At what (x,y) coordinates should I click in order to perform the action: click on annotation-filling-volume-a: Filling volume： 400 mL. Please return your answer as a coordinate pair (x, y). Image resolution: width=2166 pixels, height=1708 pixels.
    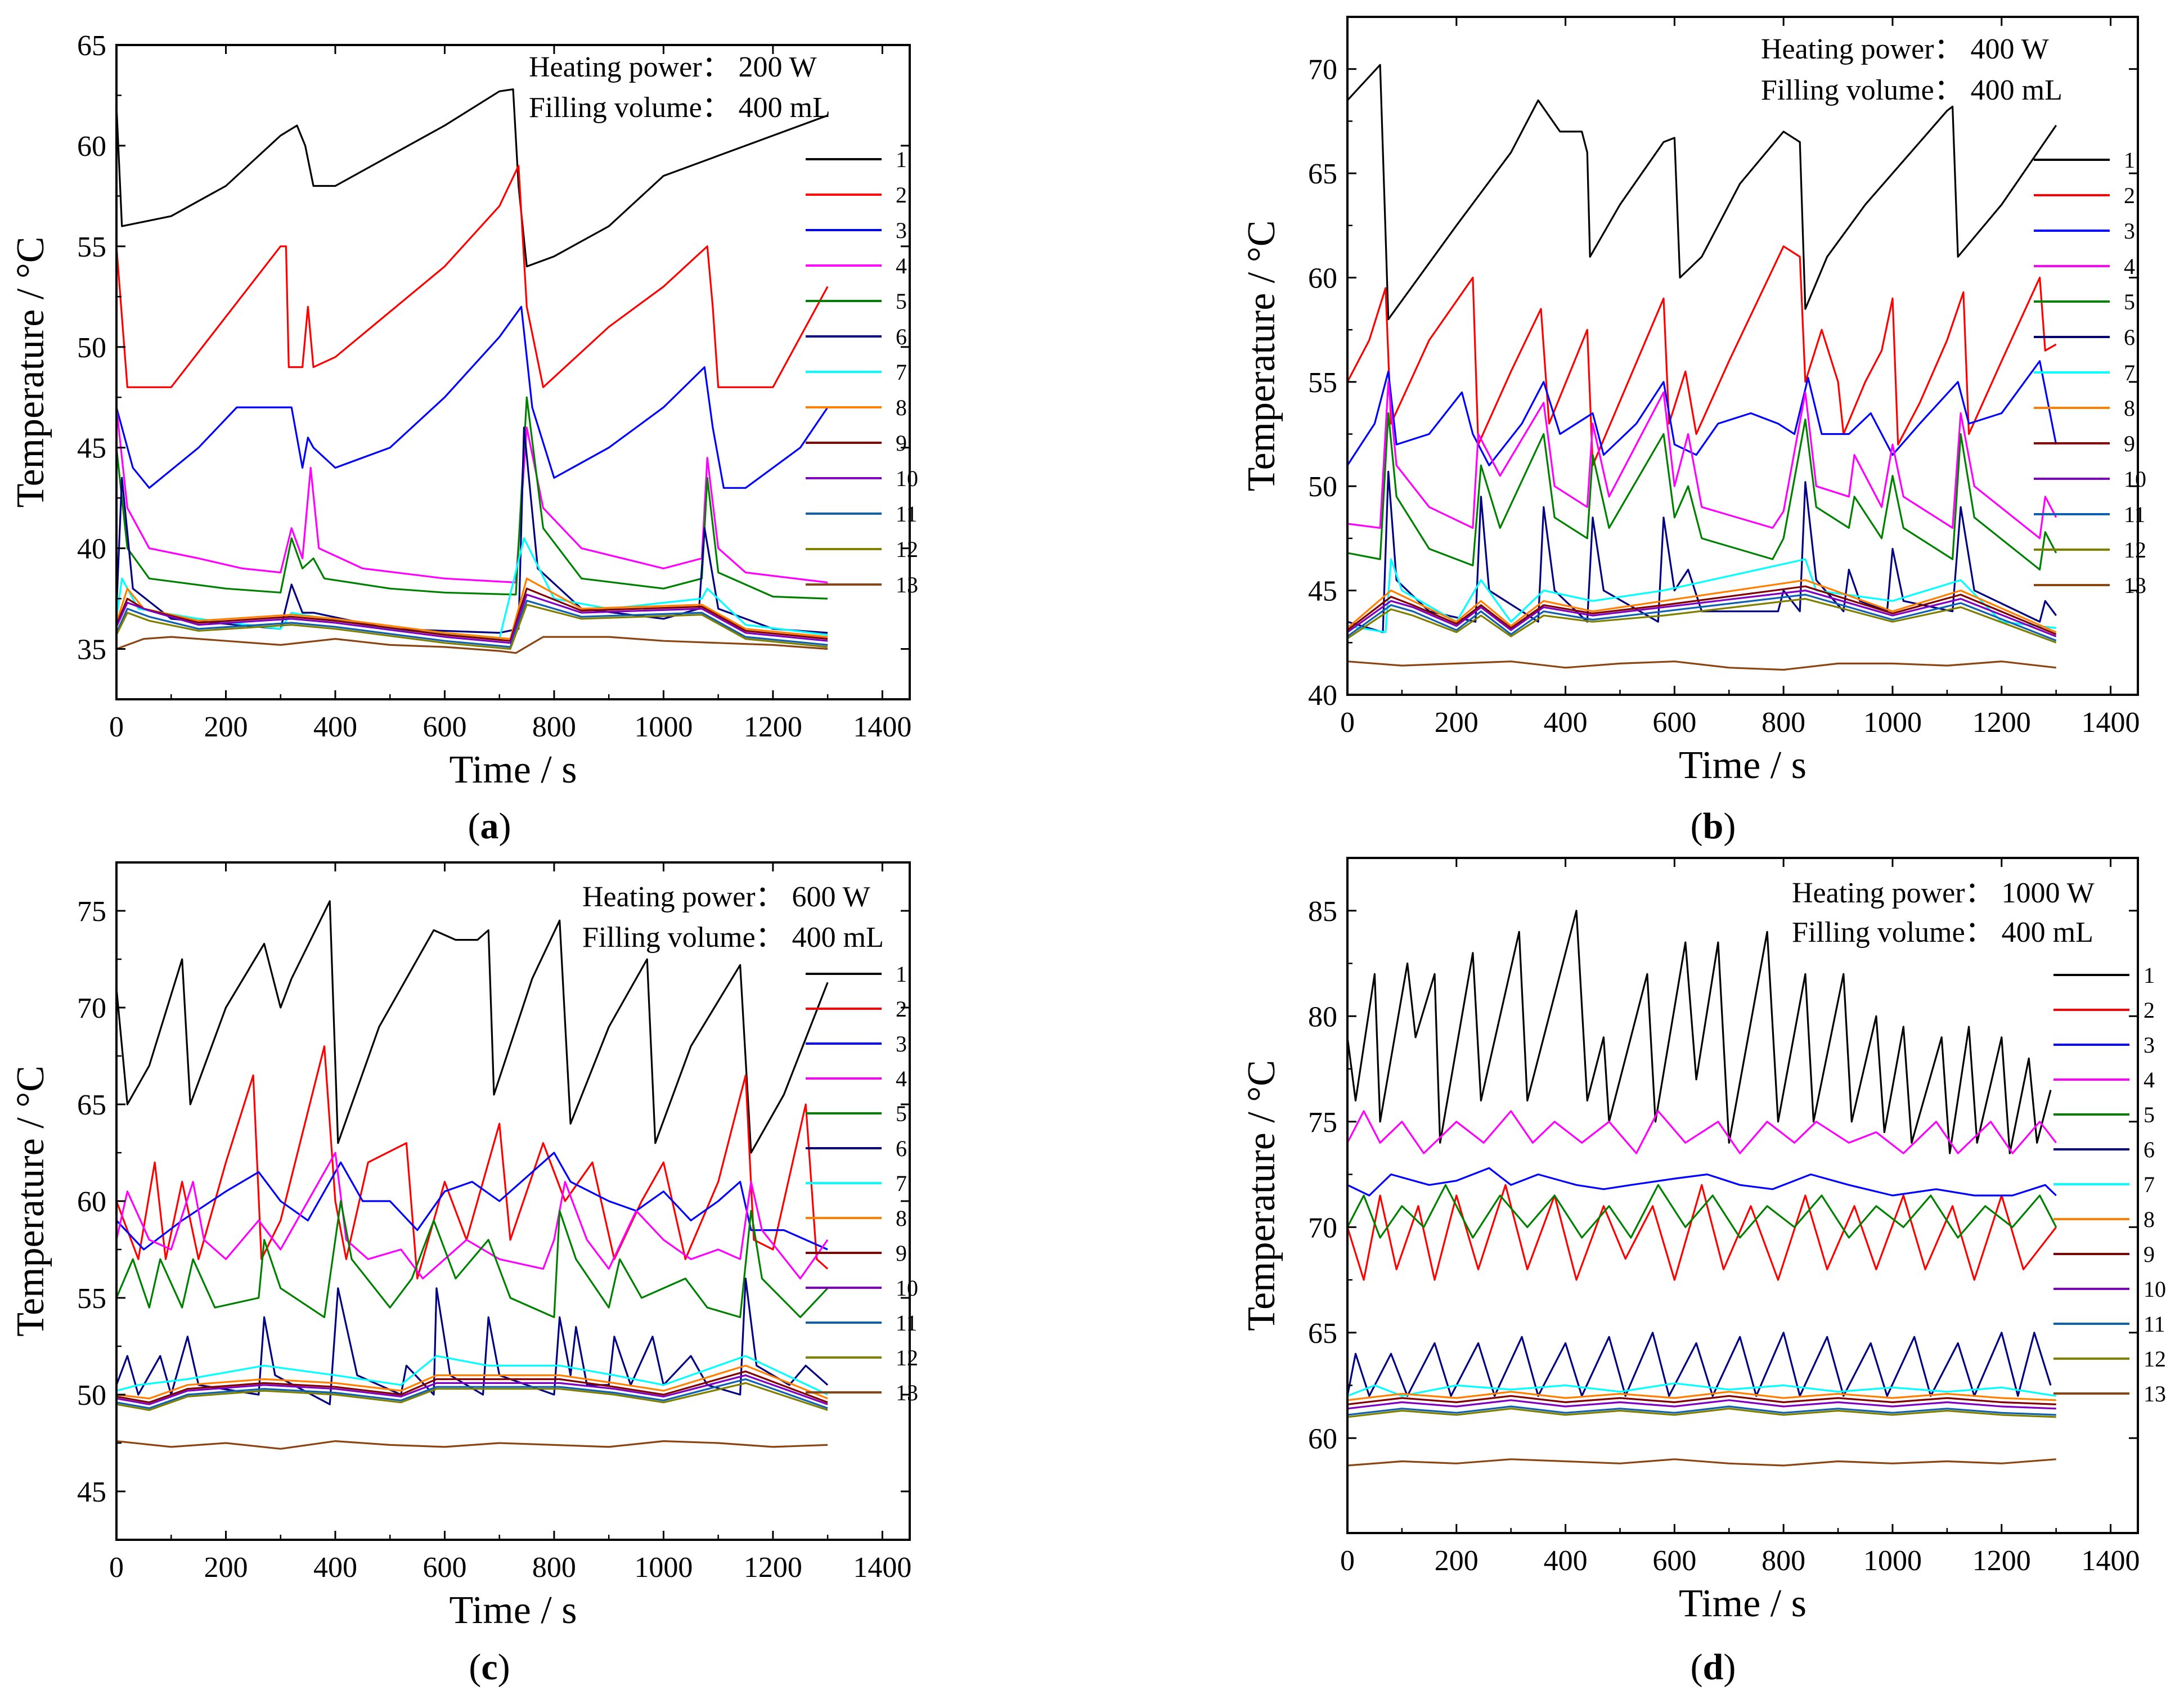
    Looking at the image, I should click on (679, 108).